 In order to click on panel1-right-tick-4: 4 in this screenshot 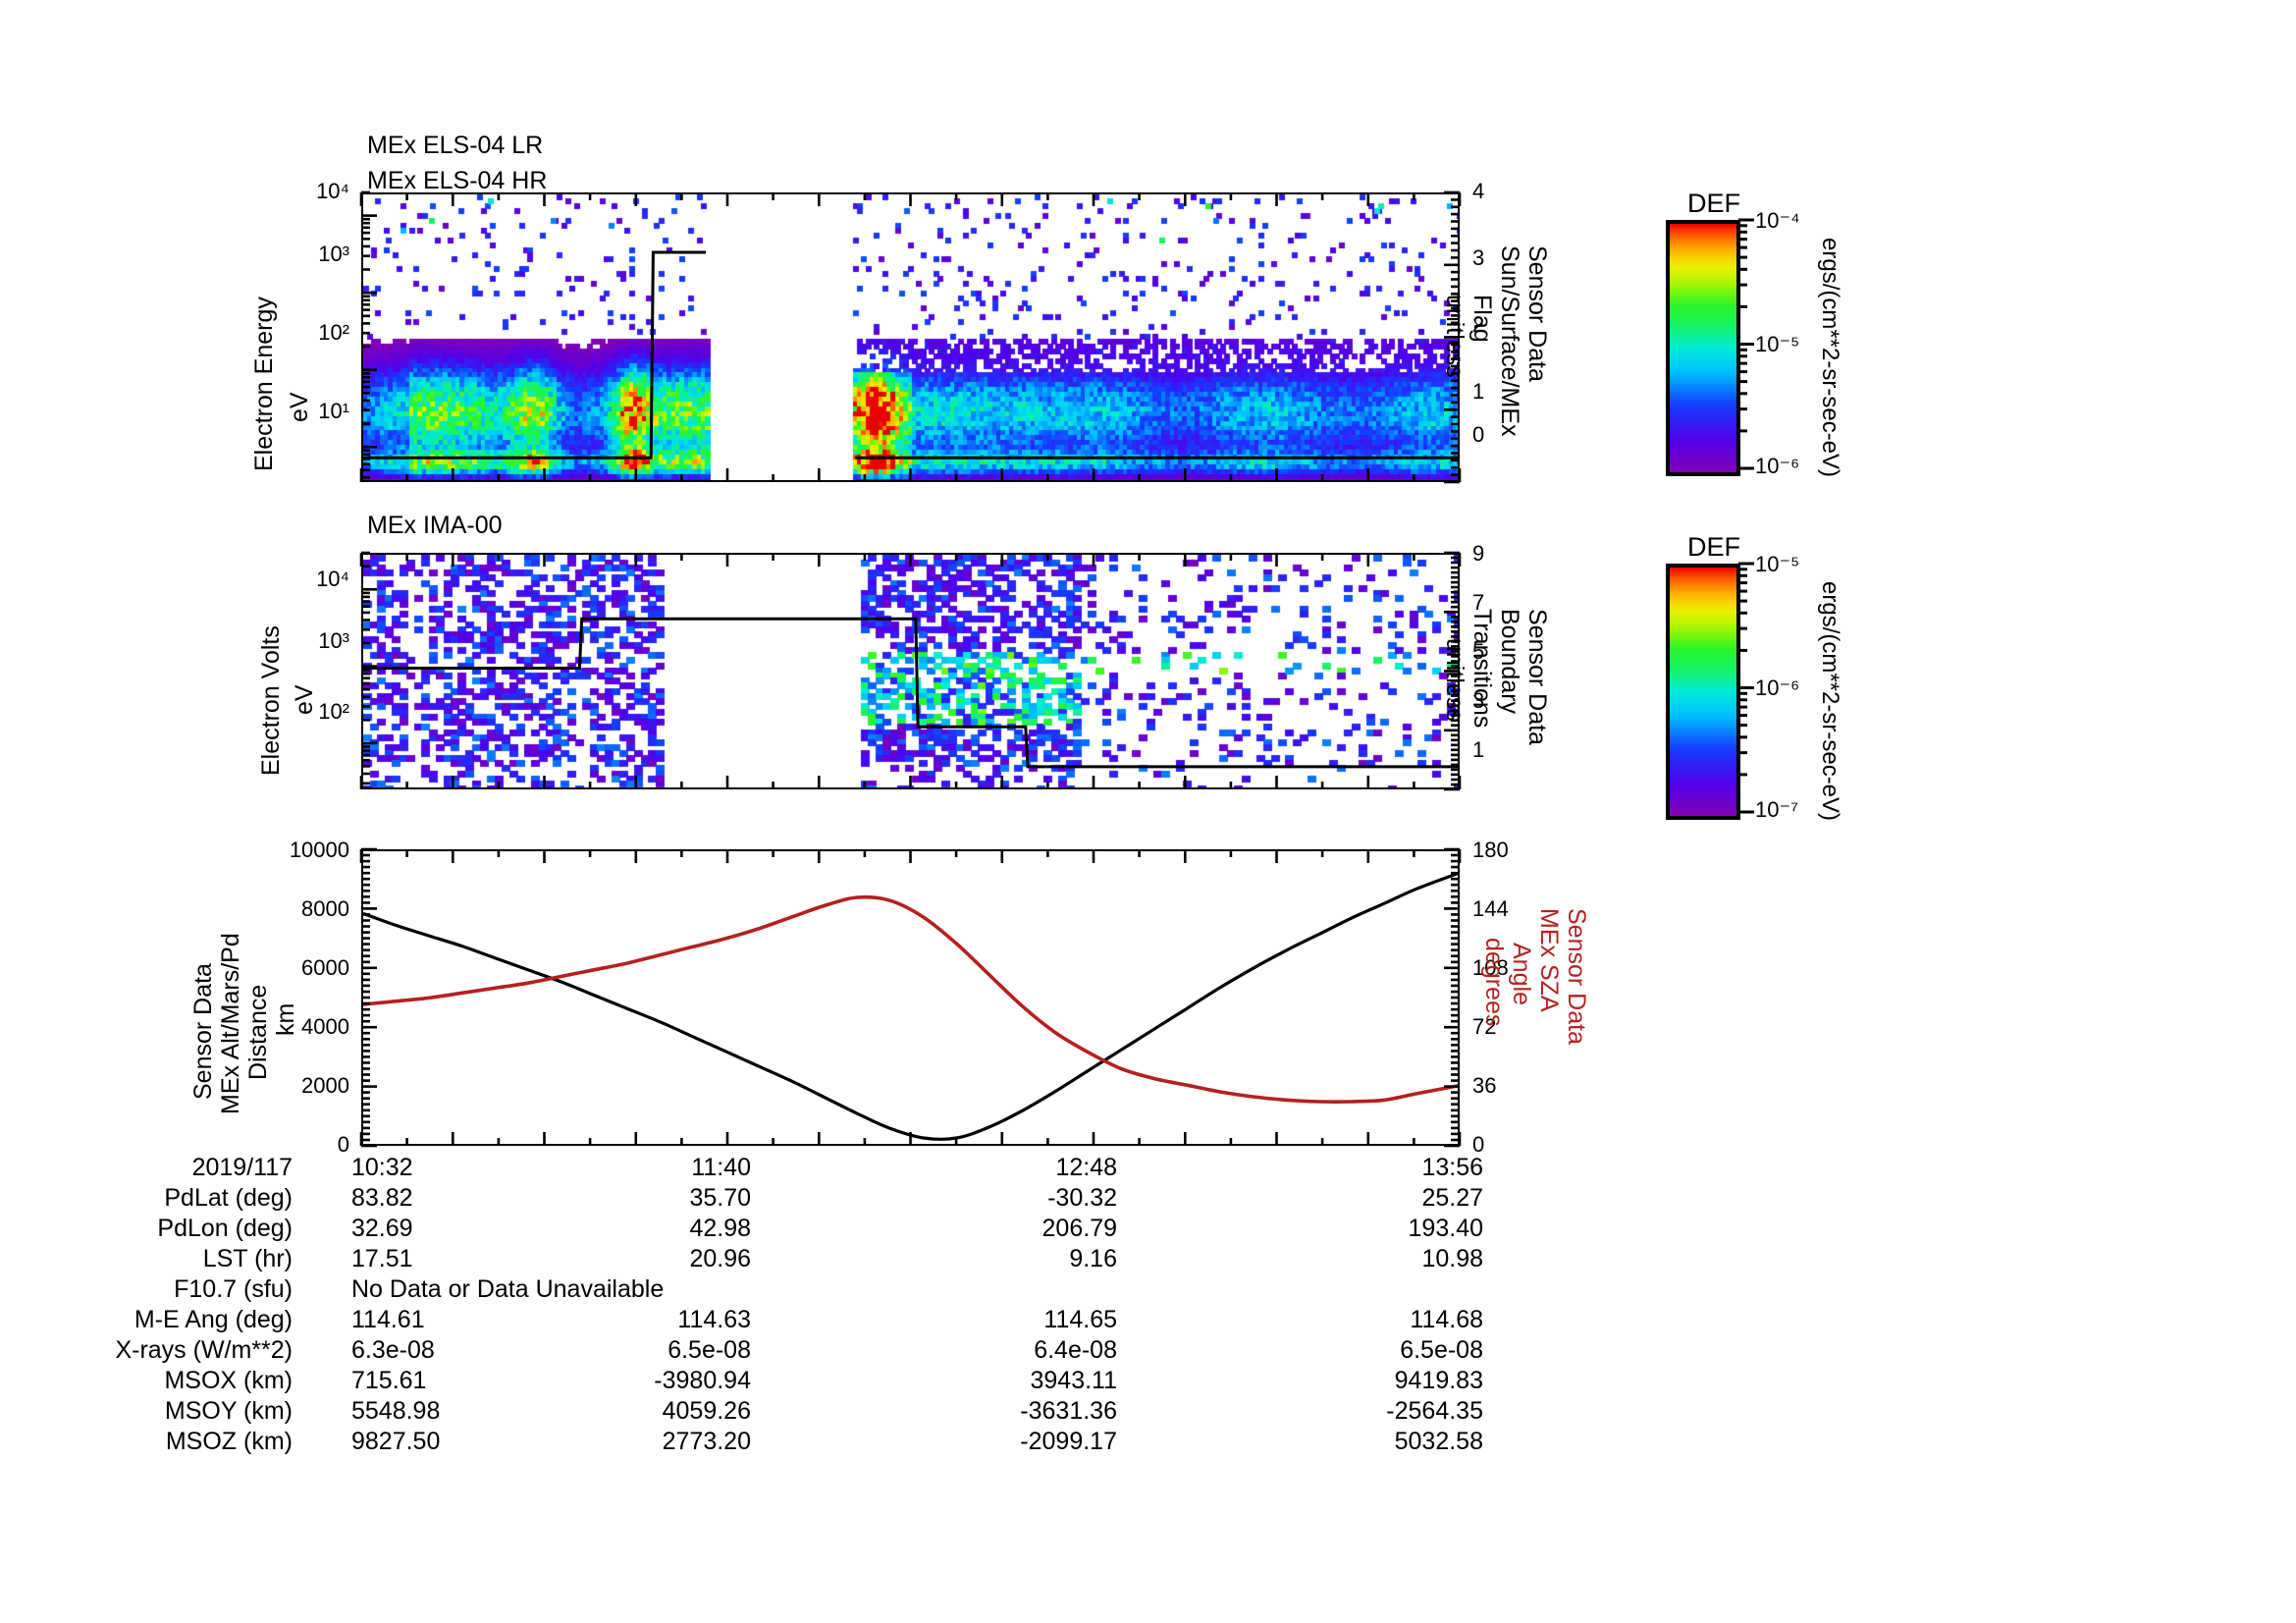, I will do `click(1478, 191)`.